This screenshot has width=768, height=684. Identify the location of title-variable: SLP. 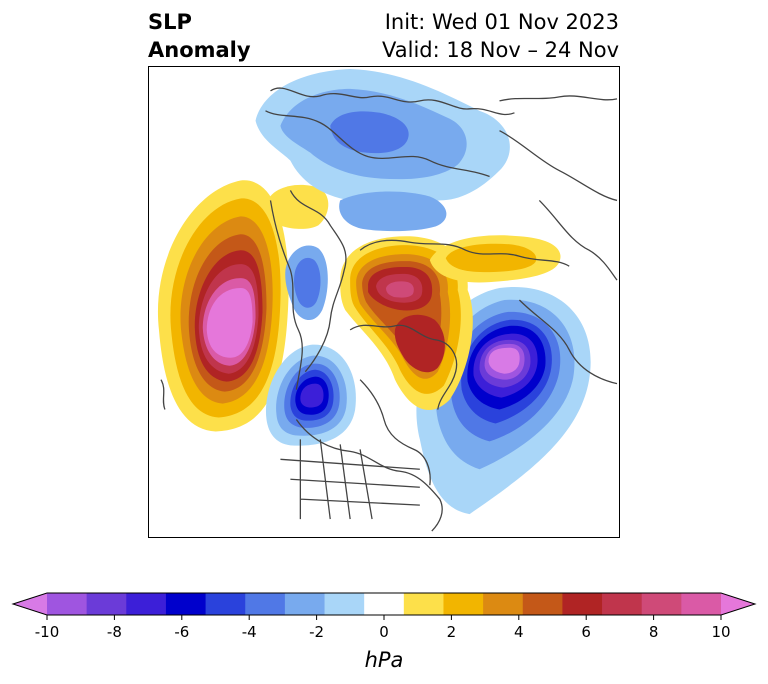
(170, 22).